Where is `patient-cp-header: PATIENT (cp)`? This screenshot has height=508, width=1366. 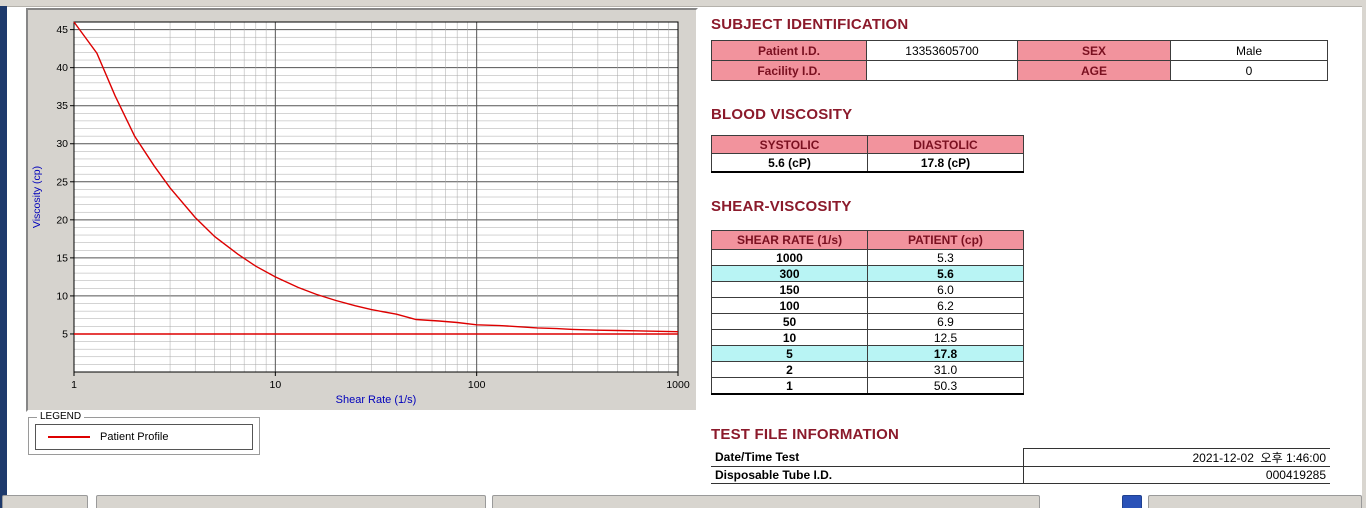
patient-cp-header: PATIENT (cp) is located at coordinates (945, 240).